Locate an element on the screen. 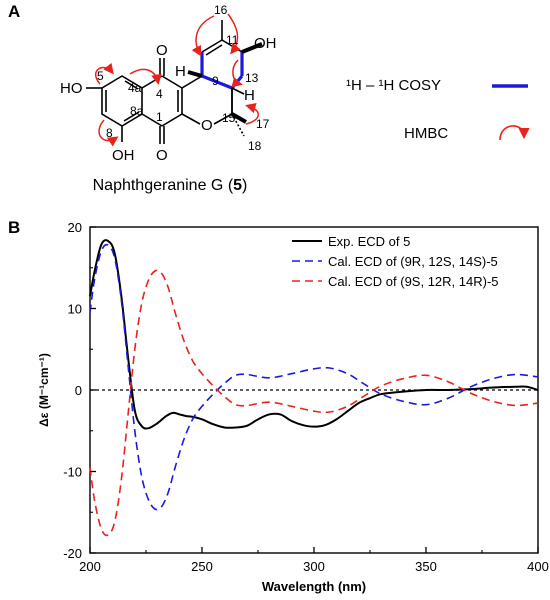  ketone-oxygen-top: O is located at coordinates (162, 50).